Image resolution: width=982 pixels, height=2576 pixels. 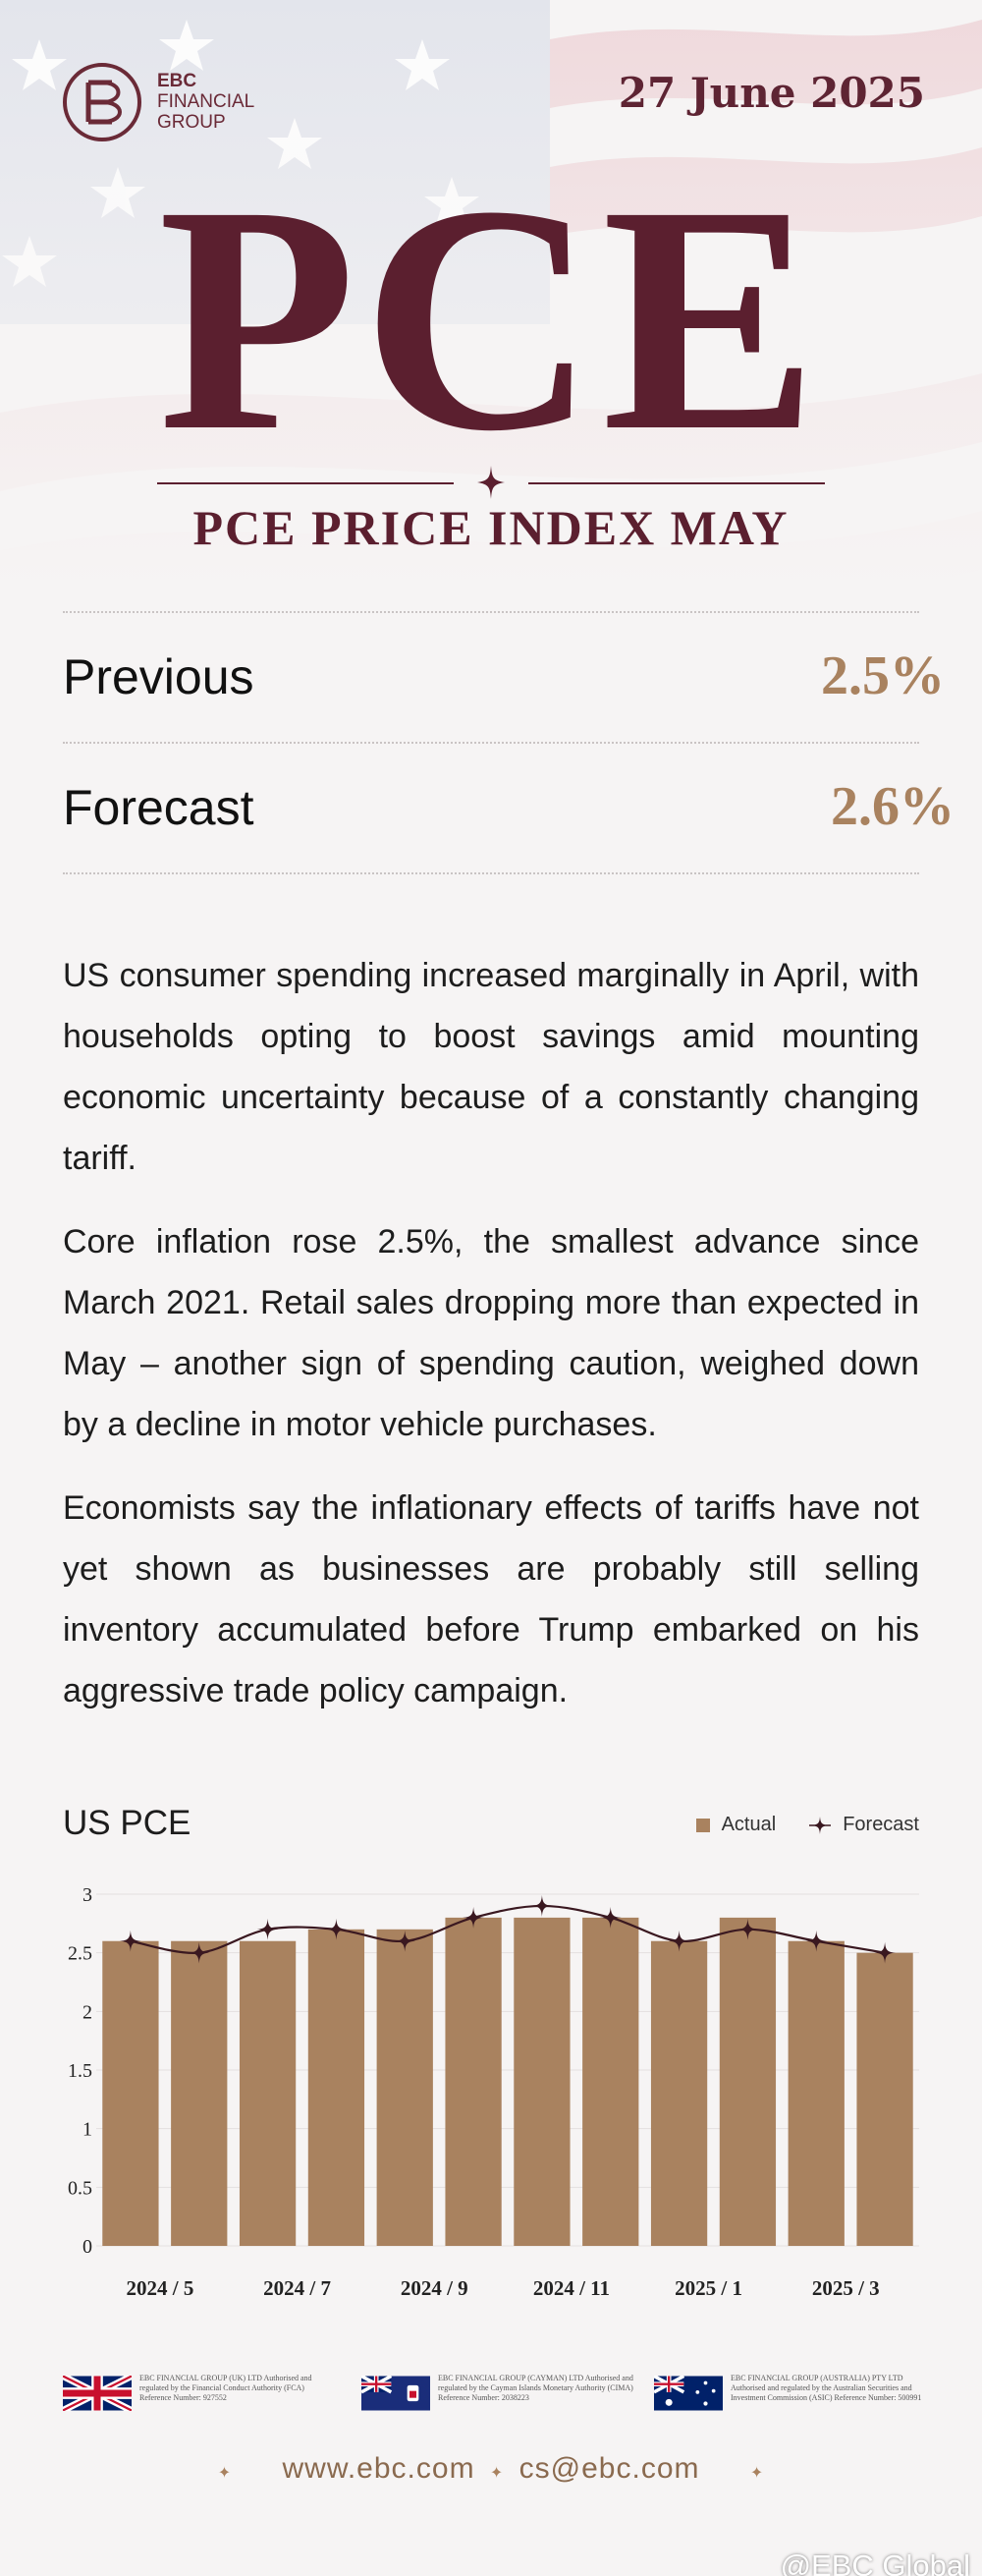 I want to click on logo-line-2: FINANCIAL, so click(x=206, y=101).